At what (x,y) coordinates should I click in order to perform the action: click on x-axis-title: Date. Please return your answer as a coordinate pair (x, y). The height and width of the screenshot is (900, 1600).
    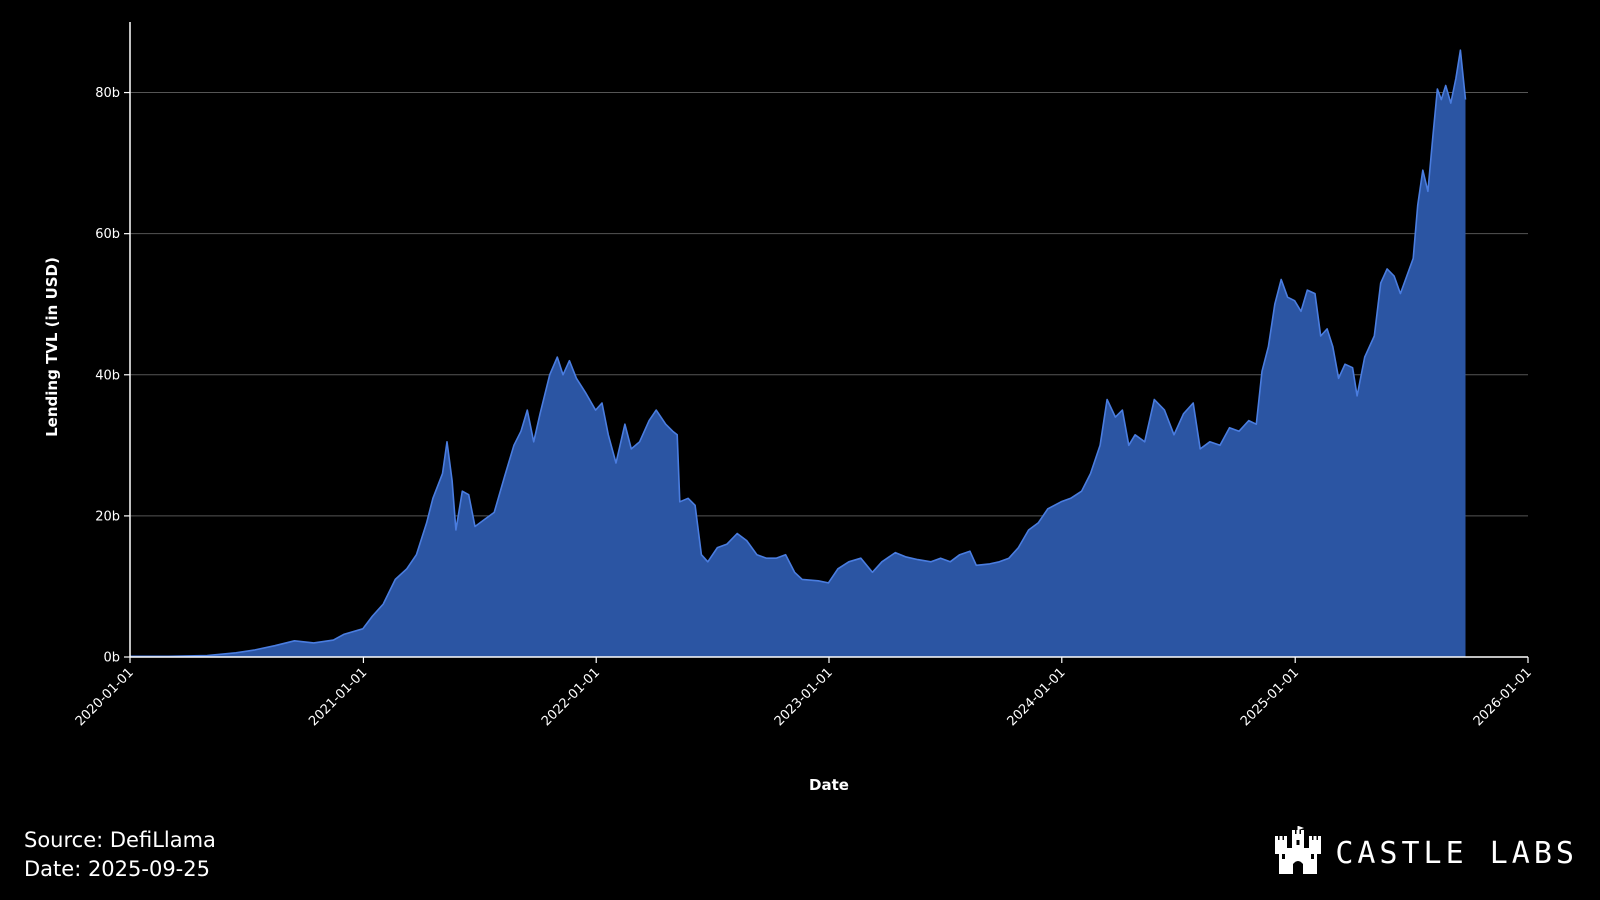
    Looking at the image, I should click on (829, 785).